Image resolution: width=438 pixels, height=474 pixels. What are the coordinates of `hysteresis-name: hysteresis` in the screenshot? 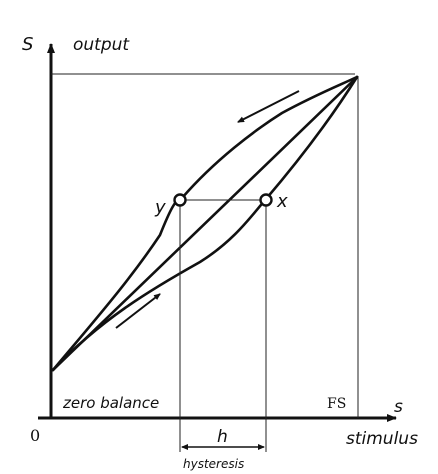 It's located at (213, 464).